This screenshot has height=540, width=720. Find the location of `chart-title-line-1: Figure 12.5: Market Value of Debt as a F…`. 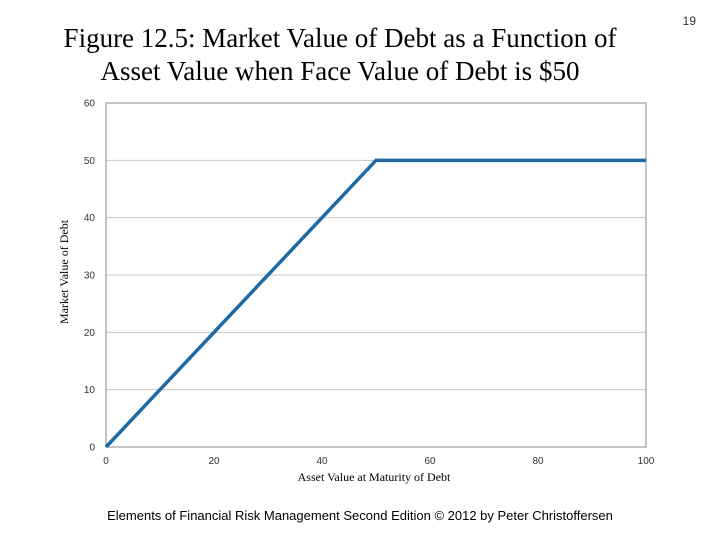

chart-title-line-1: Figure 12.5: Market Value of Debt as a F… is located at coordinates (340, 38).